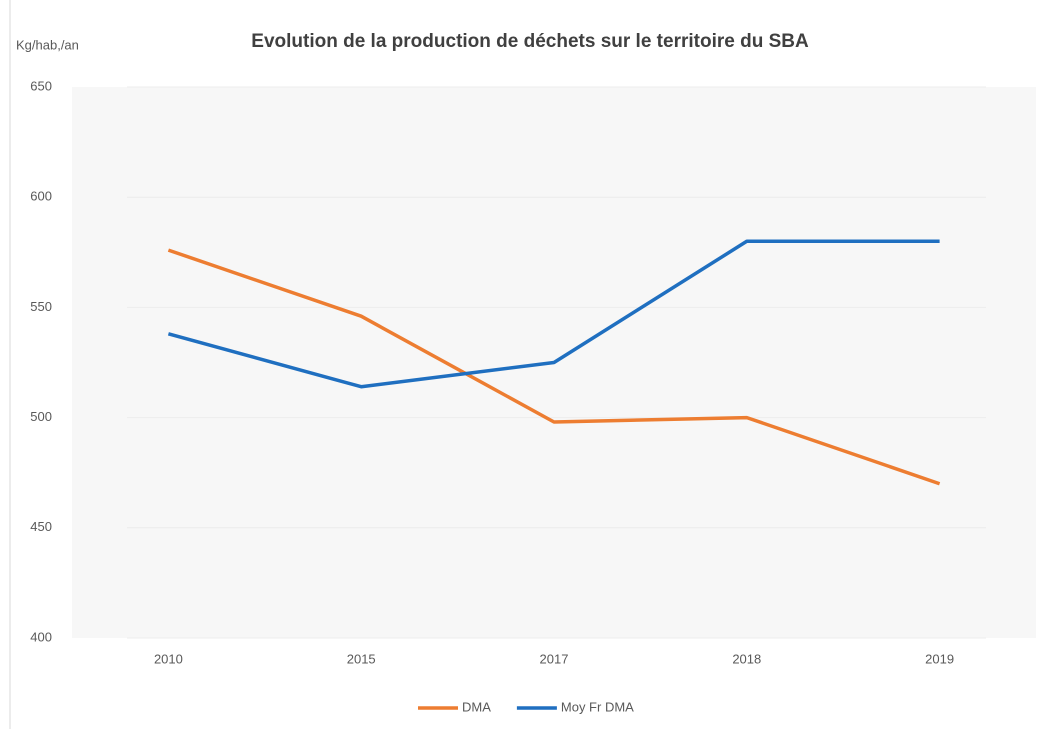 This screenshot has width=1041, height=729. I want to click on y-tick-label: 500, so click(41, 416).